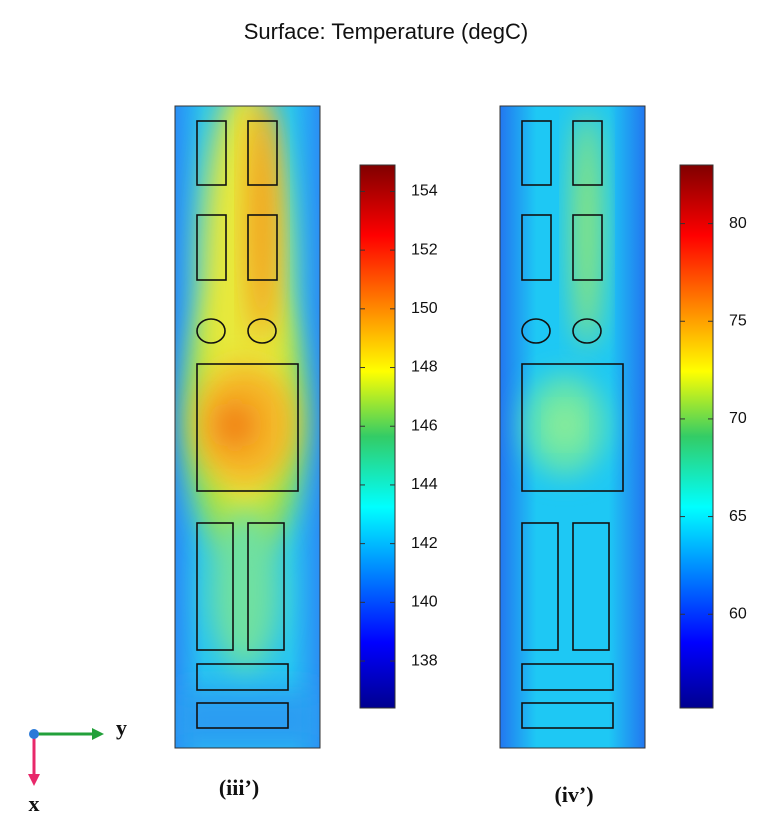  What do you see at coordinates (239, 787) in the screenshot?
I see `panel-label: (iii’)` at bounding box center [239, 787].